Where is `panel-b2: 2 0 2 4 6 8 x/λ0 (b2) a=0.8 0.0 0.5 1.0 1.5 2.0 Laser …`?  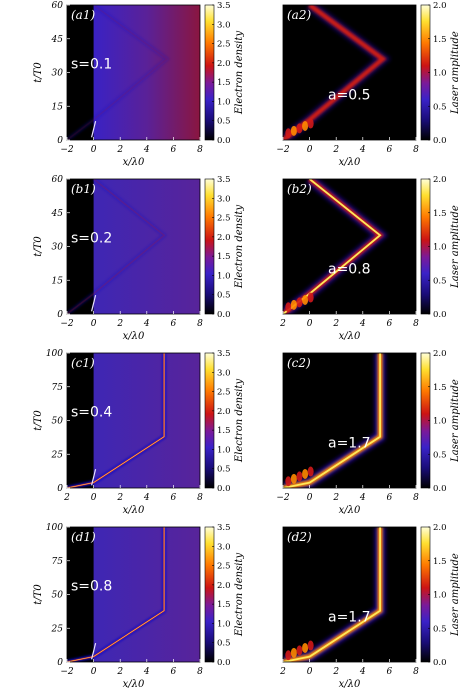 panel-b2: 2 0 2 4 6 8 x/λ0 (b2) a=0.8 0.0 0.5 1.0 1.5 2.0 Laser … is located at coordinates (370, 258).